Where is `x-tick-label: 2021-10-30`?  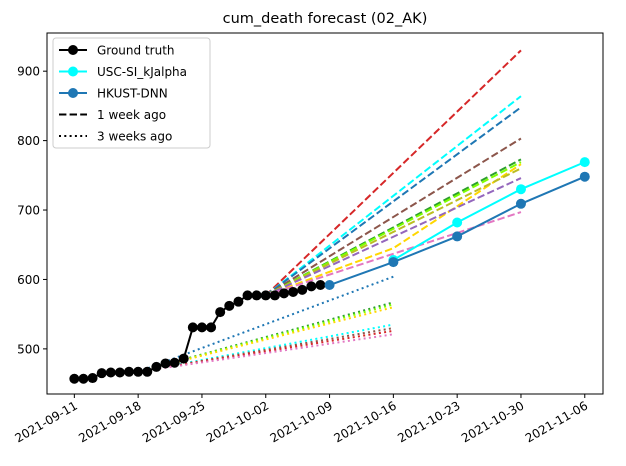
x-tick-label: 2021-10-30 is located at coordinates (492, 421).